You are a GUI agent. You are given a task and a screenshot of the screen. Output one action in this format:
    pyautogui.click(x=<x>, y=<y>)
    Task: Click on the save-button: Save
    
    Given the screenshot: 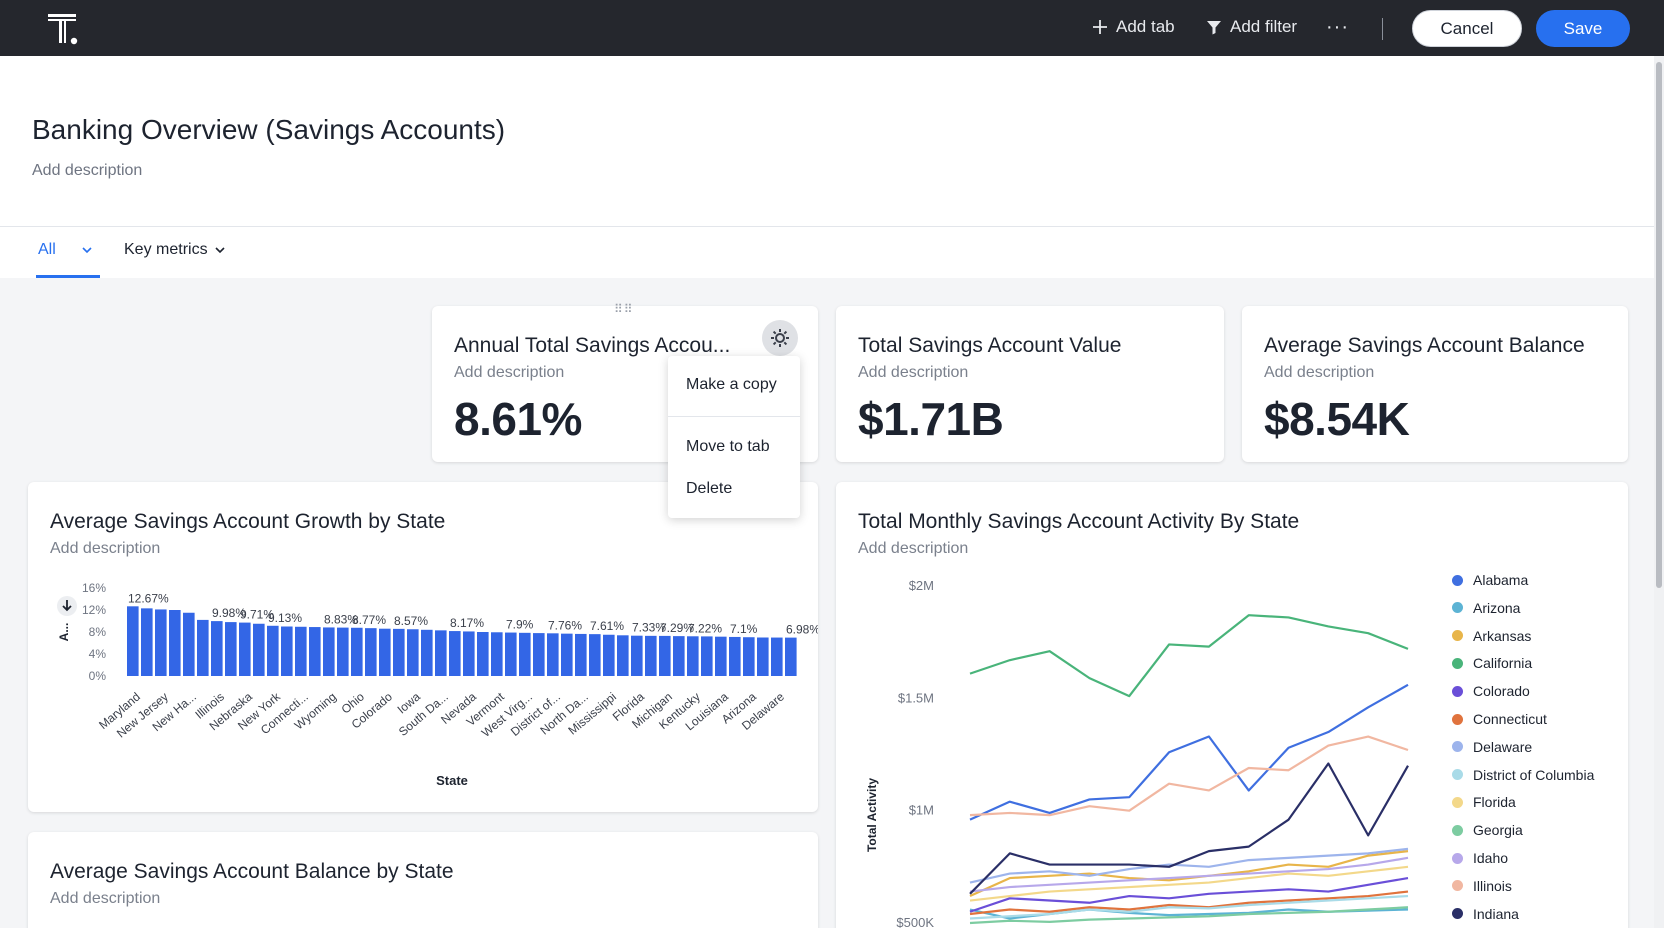 What is the action you would take?
    pyautogui.click(x=1583, y=28)
    